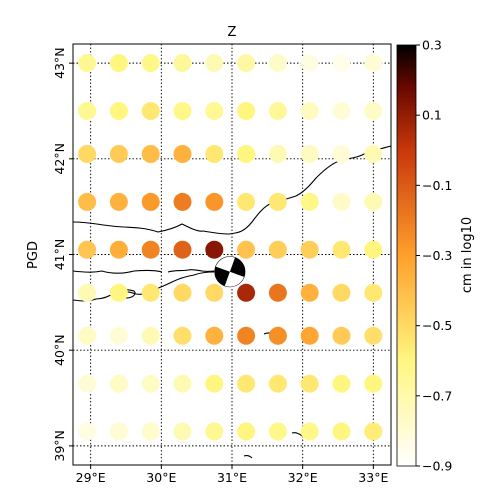  Describe the element at coordinates (467, 255) in the screenshot. I see `colorbar-label: cm in log10` at that location.